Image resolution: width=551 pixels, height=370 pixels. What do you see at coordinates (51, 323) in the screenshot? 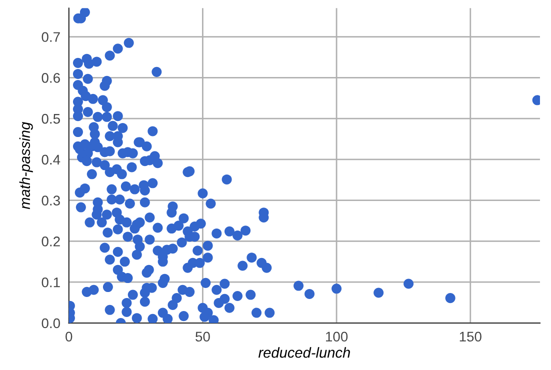
I see `y-tick-label: 0.0` at bounding box center [51, 323].